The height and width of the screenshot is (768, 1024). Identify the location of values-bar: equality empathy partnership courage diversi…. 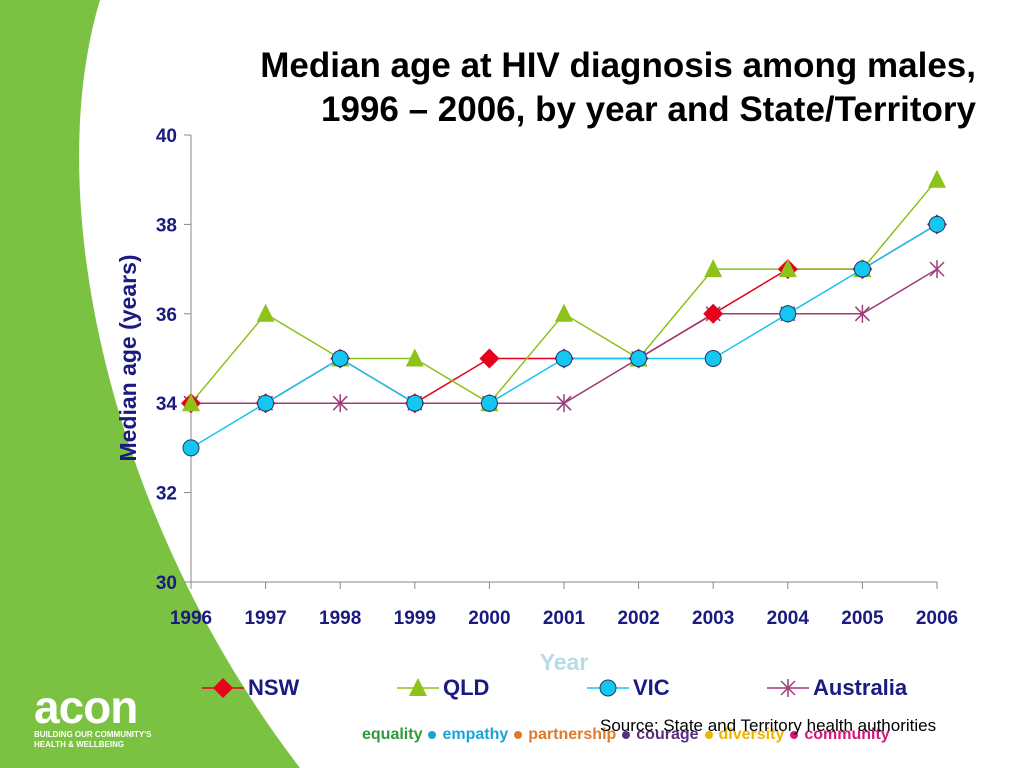
(626, 735).